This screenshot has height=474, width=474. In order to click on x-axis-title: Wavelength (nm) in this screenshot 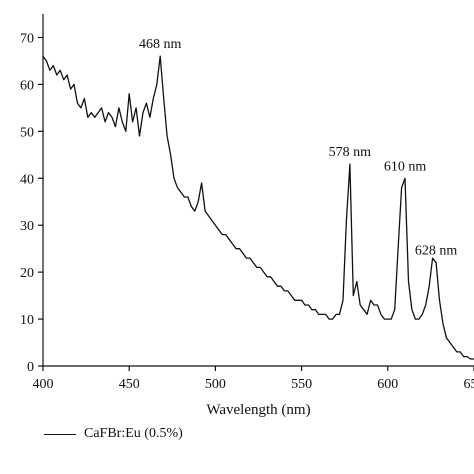, I will do `click(258, 410)`.